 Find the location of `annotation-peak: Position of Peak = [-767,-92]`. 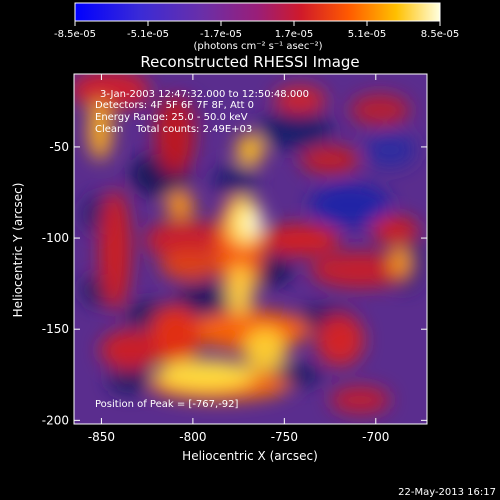

annotation-peak: Position of Peak = [-767,-92] is located at coordinates (167, 404).